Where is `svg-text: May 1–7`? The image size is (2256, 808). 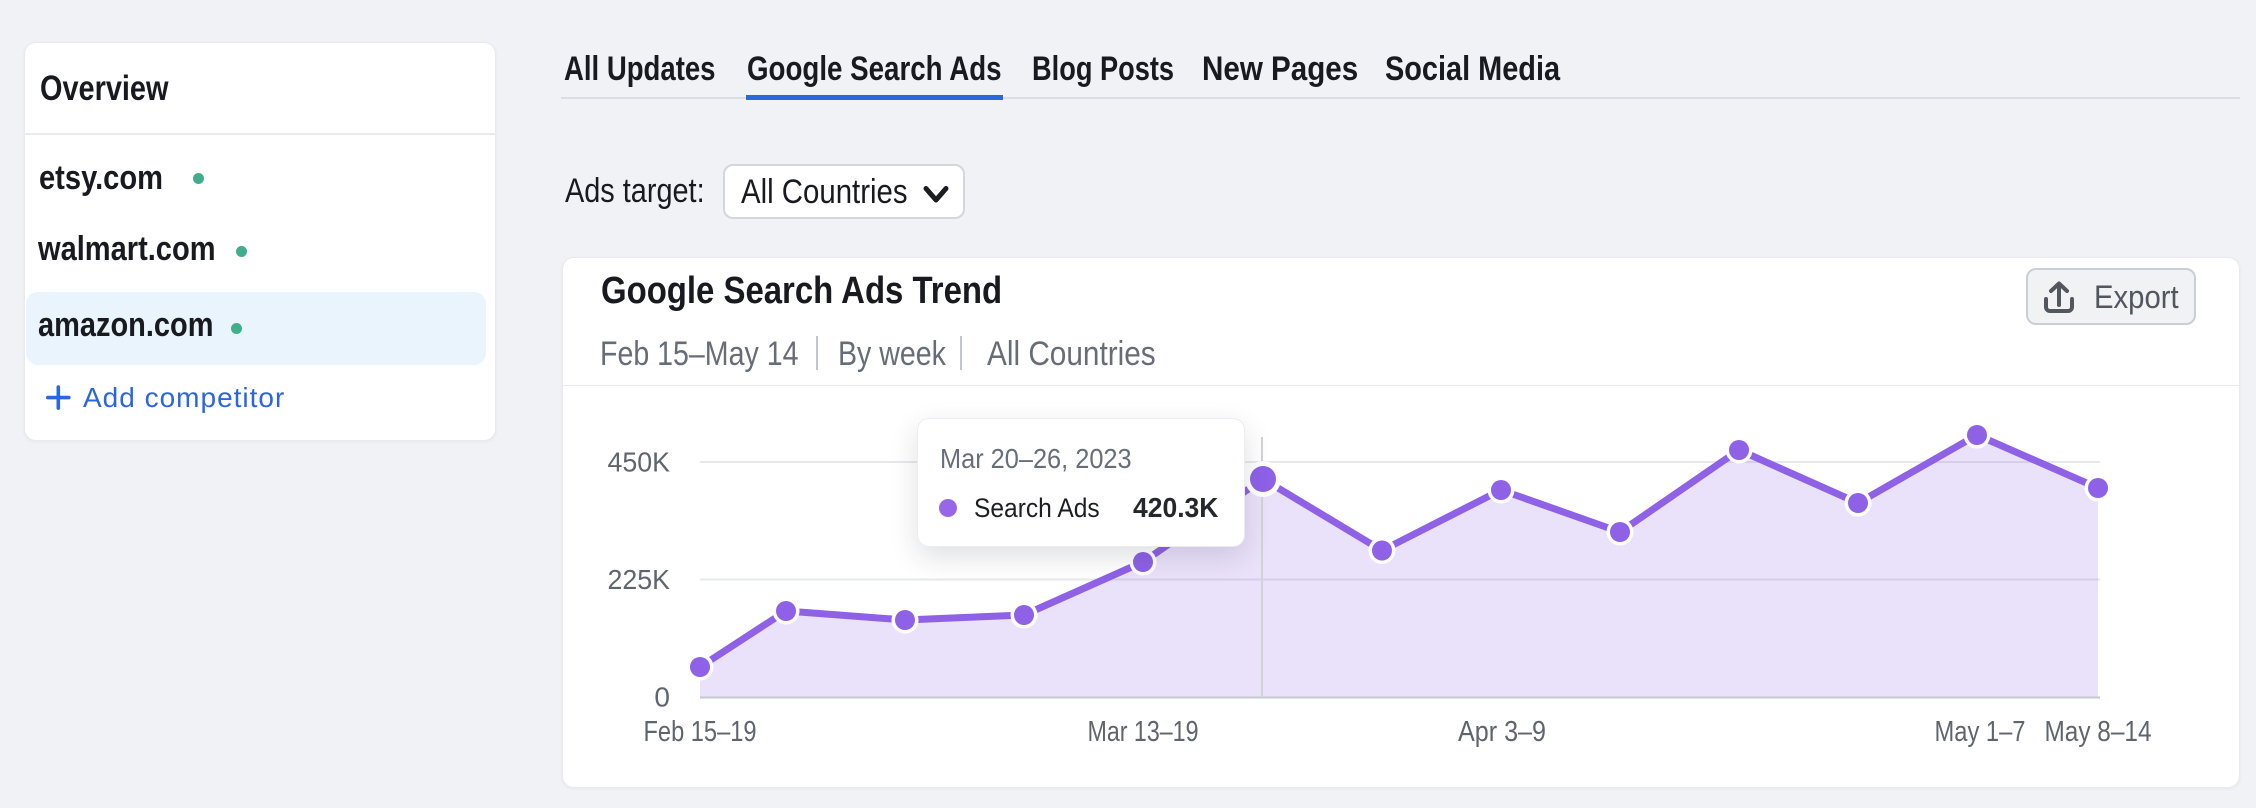
svg-text: May 1–7 is located at coordinates (1980, 732).